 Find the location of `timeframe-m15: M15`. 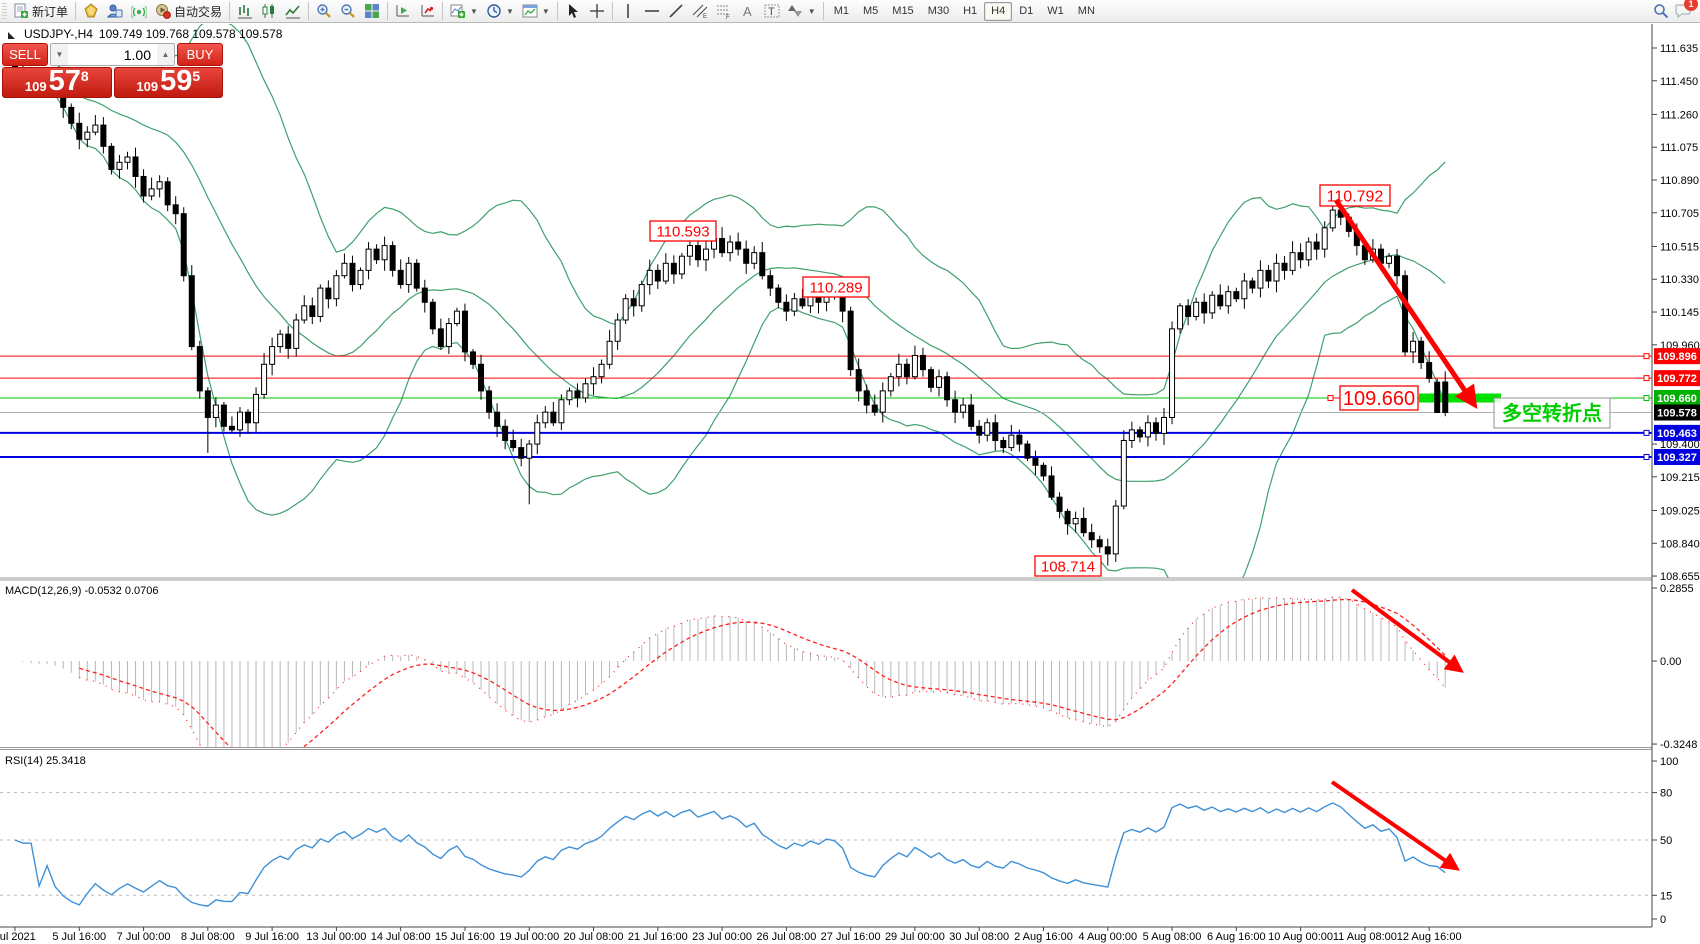

timeframe-m15: M15 is located at coordinates (903, 11).